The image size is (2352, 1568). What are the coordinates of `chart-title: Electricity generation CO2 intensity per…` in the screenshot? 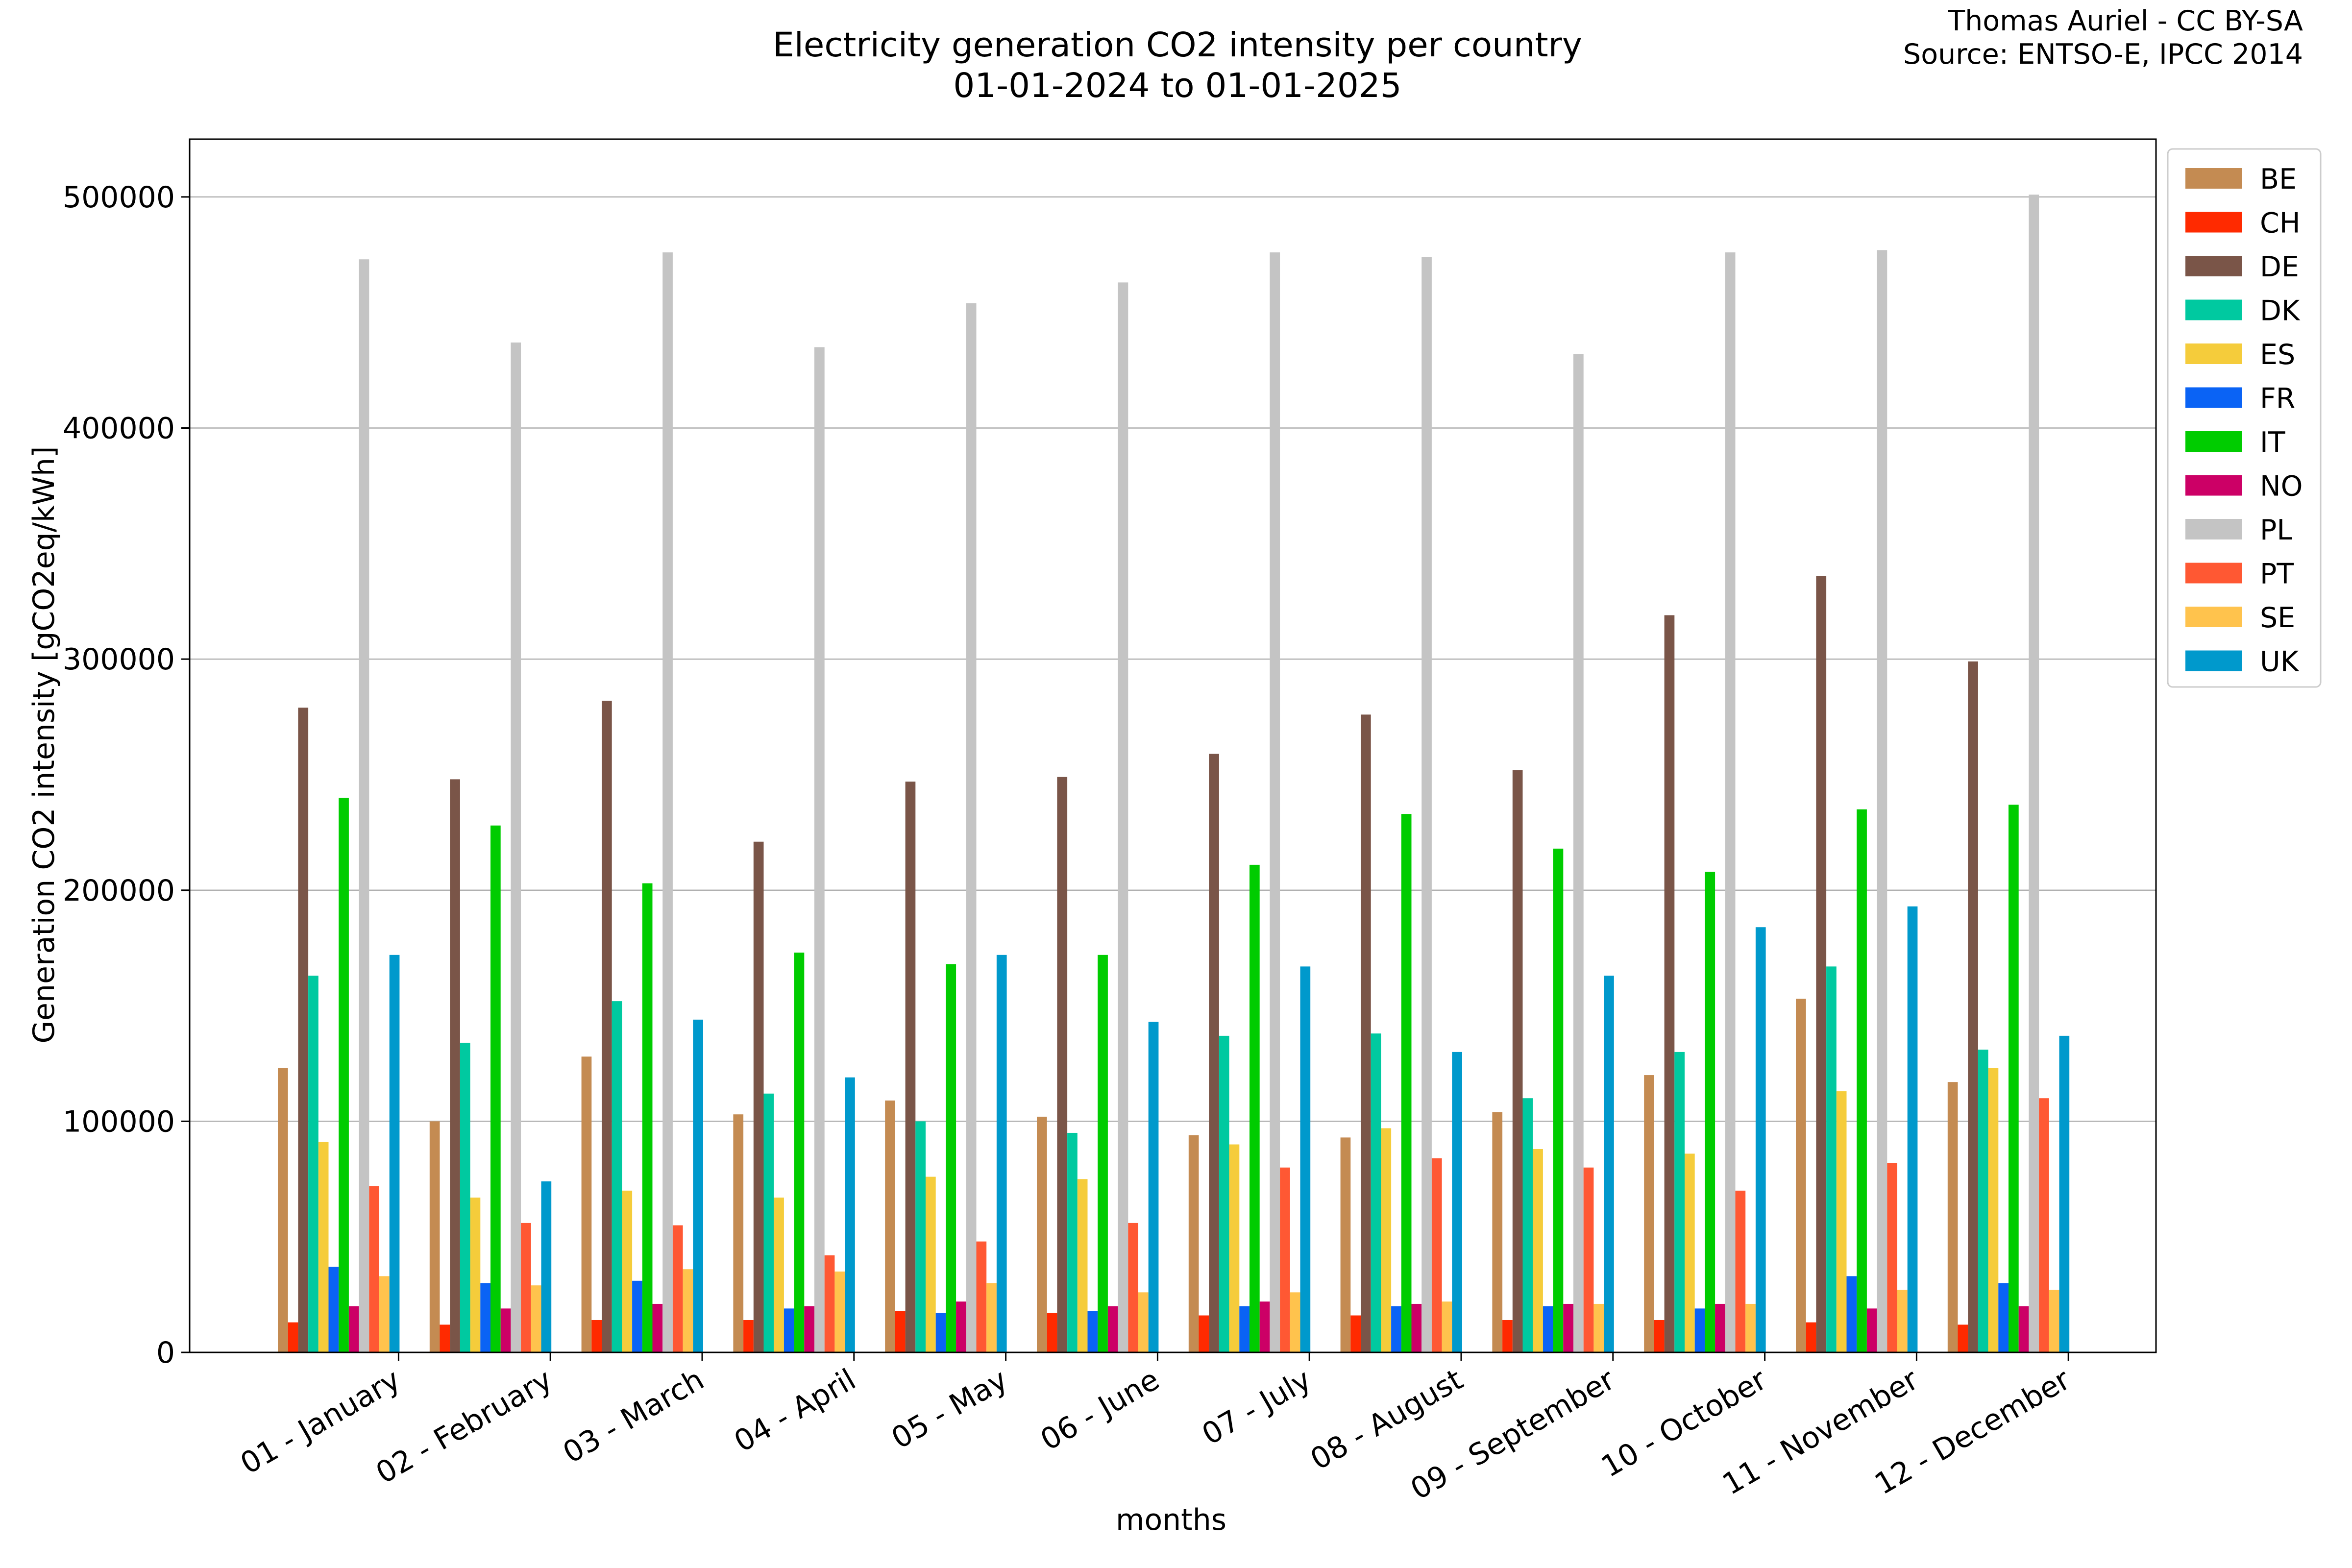 It's located at (1177, 45).